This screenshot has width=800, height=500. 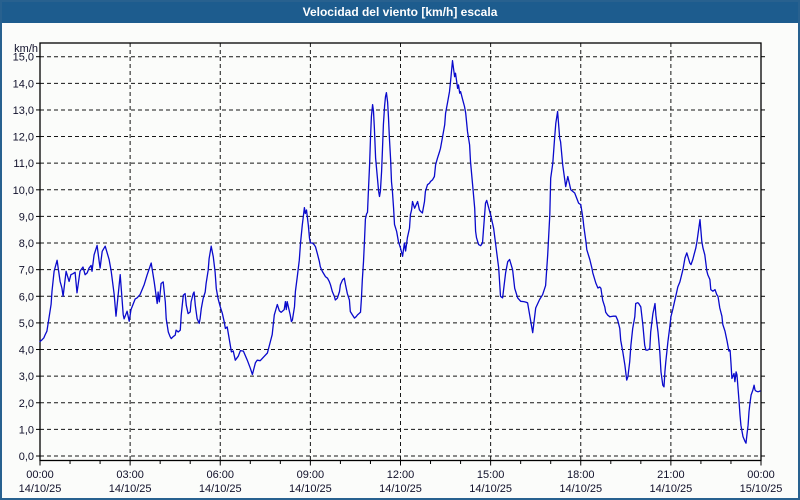 I want to click on x-tick-time: 03:00, so click(x=130, y=475).